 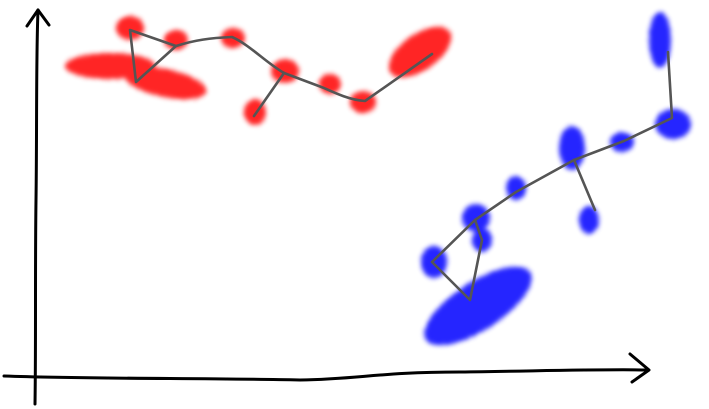 What do you see at coordinates (36, 207) in the screenshot?
I see `y-axis-line` at bounding box center [36, 207].